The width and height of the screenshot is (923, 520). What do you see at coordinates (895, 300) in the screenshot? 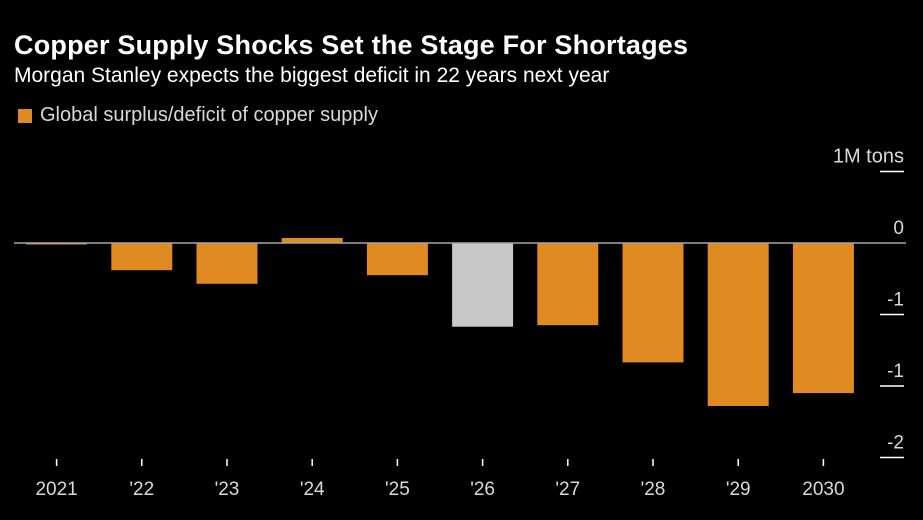
I see `y-tick-label-2: -1` at bounding box center [895, 300].